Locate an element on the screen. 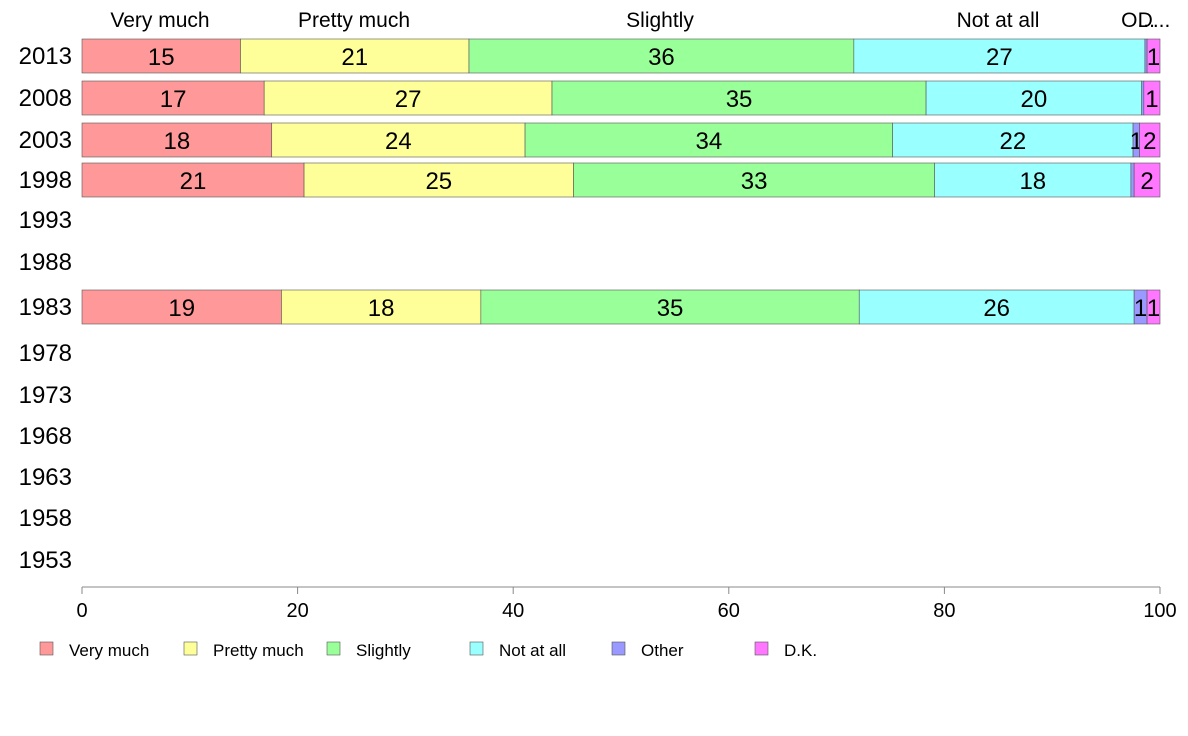 The image size is (1188, 736). legend-item-not-at-all: Not at all is located at coordinates (517, 650).